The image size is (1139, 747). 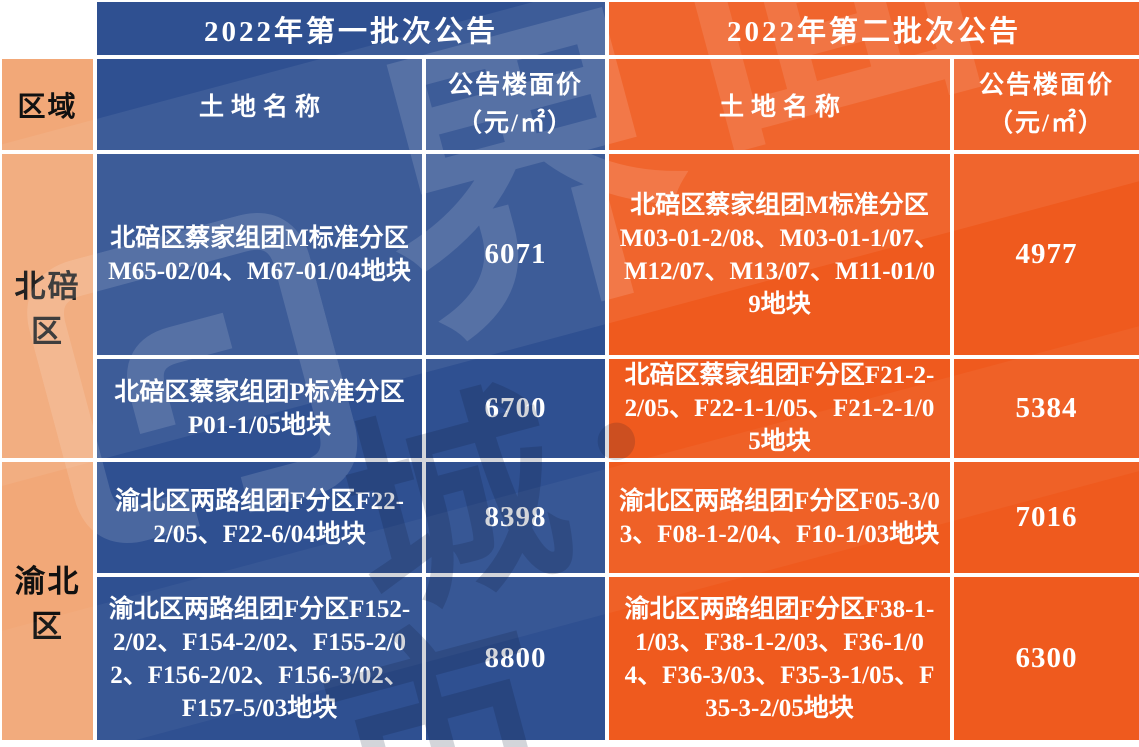 I want to click on row4-batch1-price: 8800, so click(x=515, y=658).